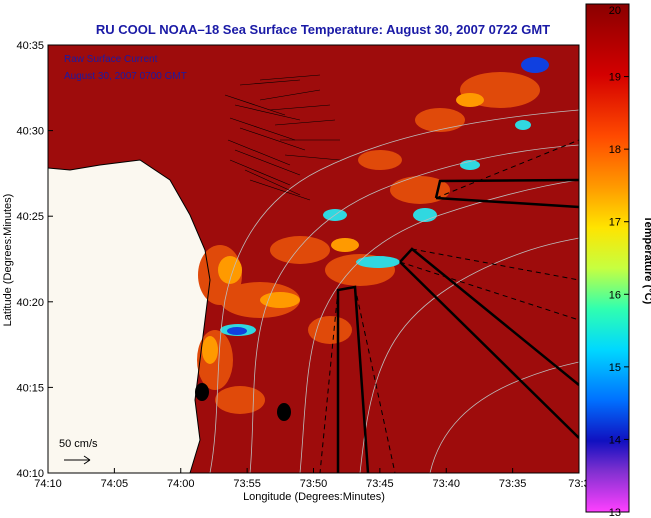  I want to click on y-tick-label: 40:35, so click(30, 46).